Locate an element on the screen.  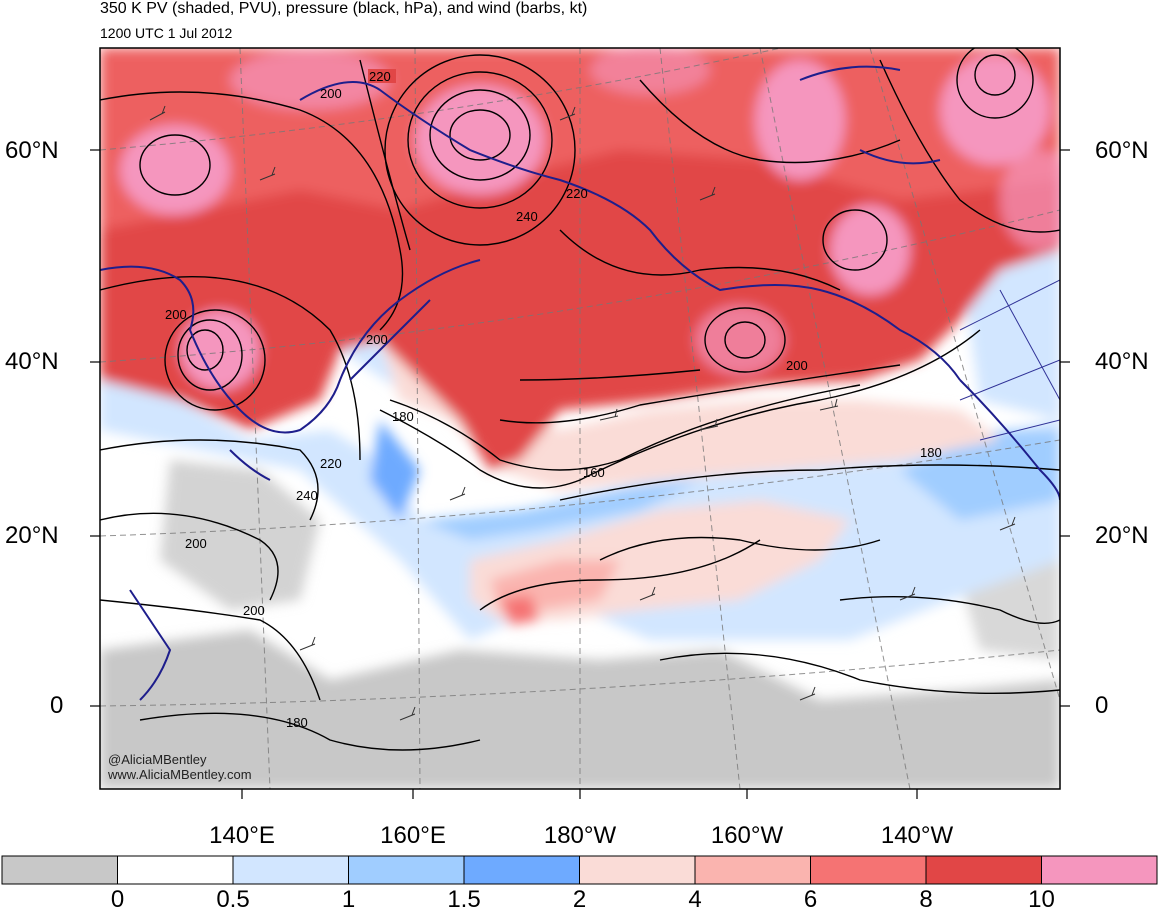
map-subtitle: 1200 UTC 1 Jul 2012 is located at coordinates (166, 33).